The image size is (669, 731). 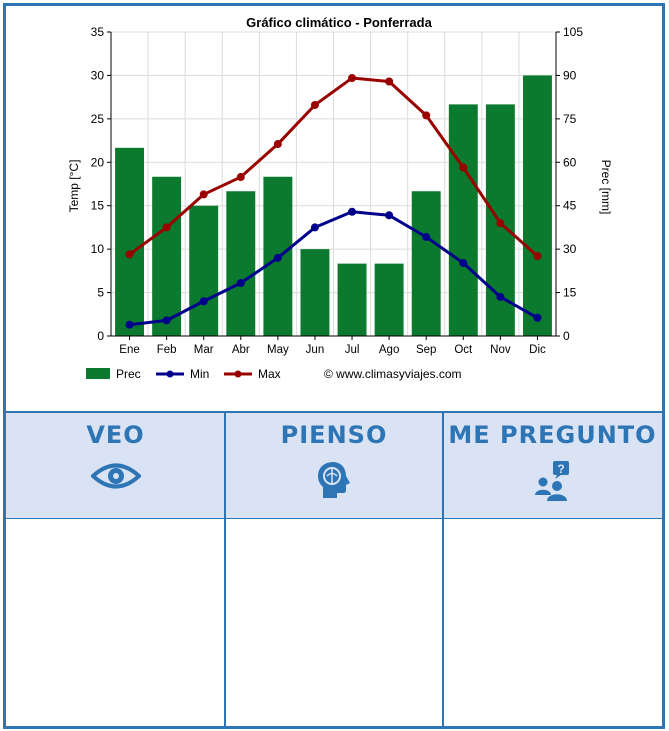 I want to click on right-tick-label: 90, so click(x=570, y=75).